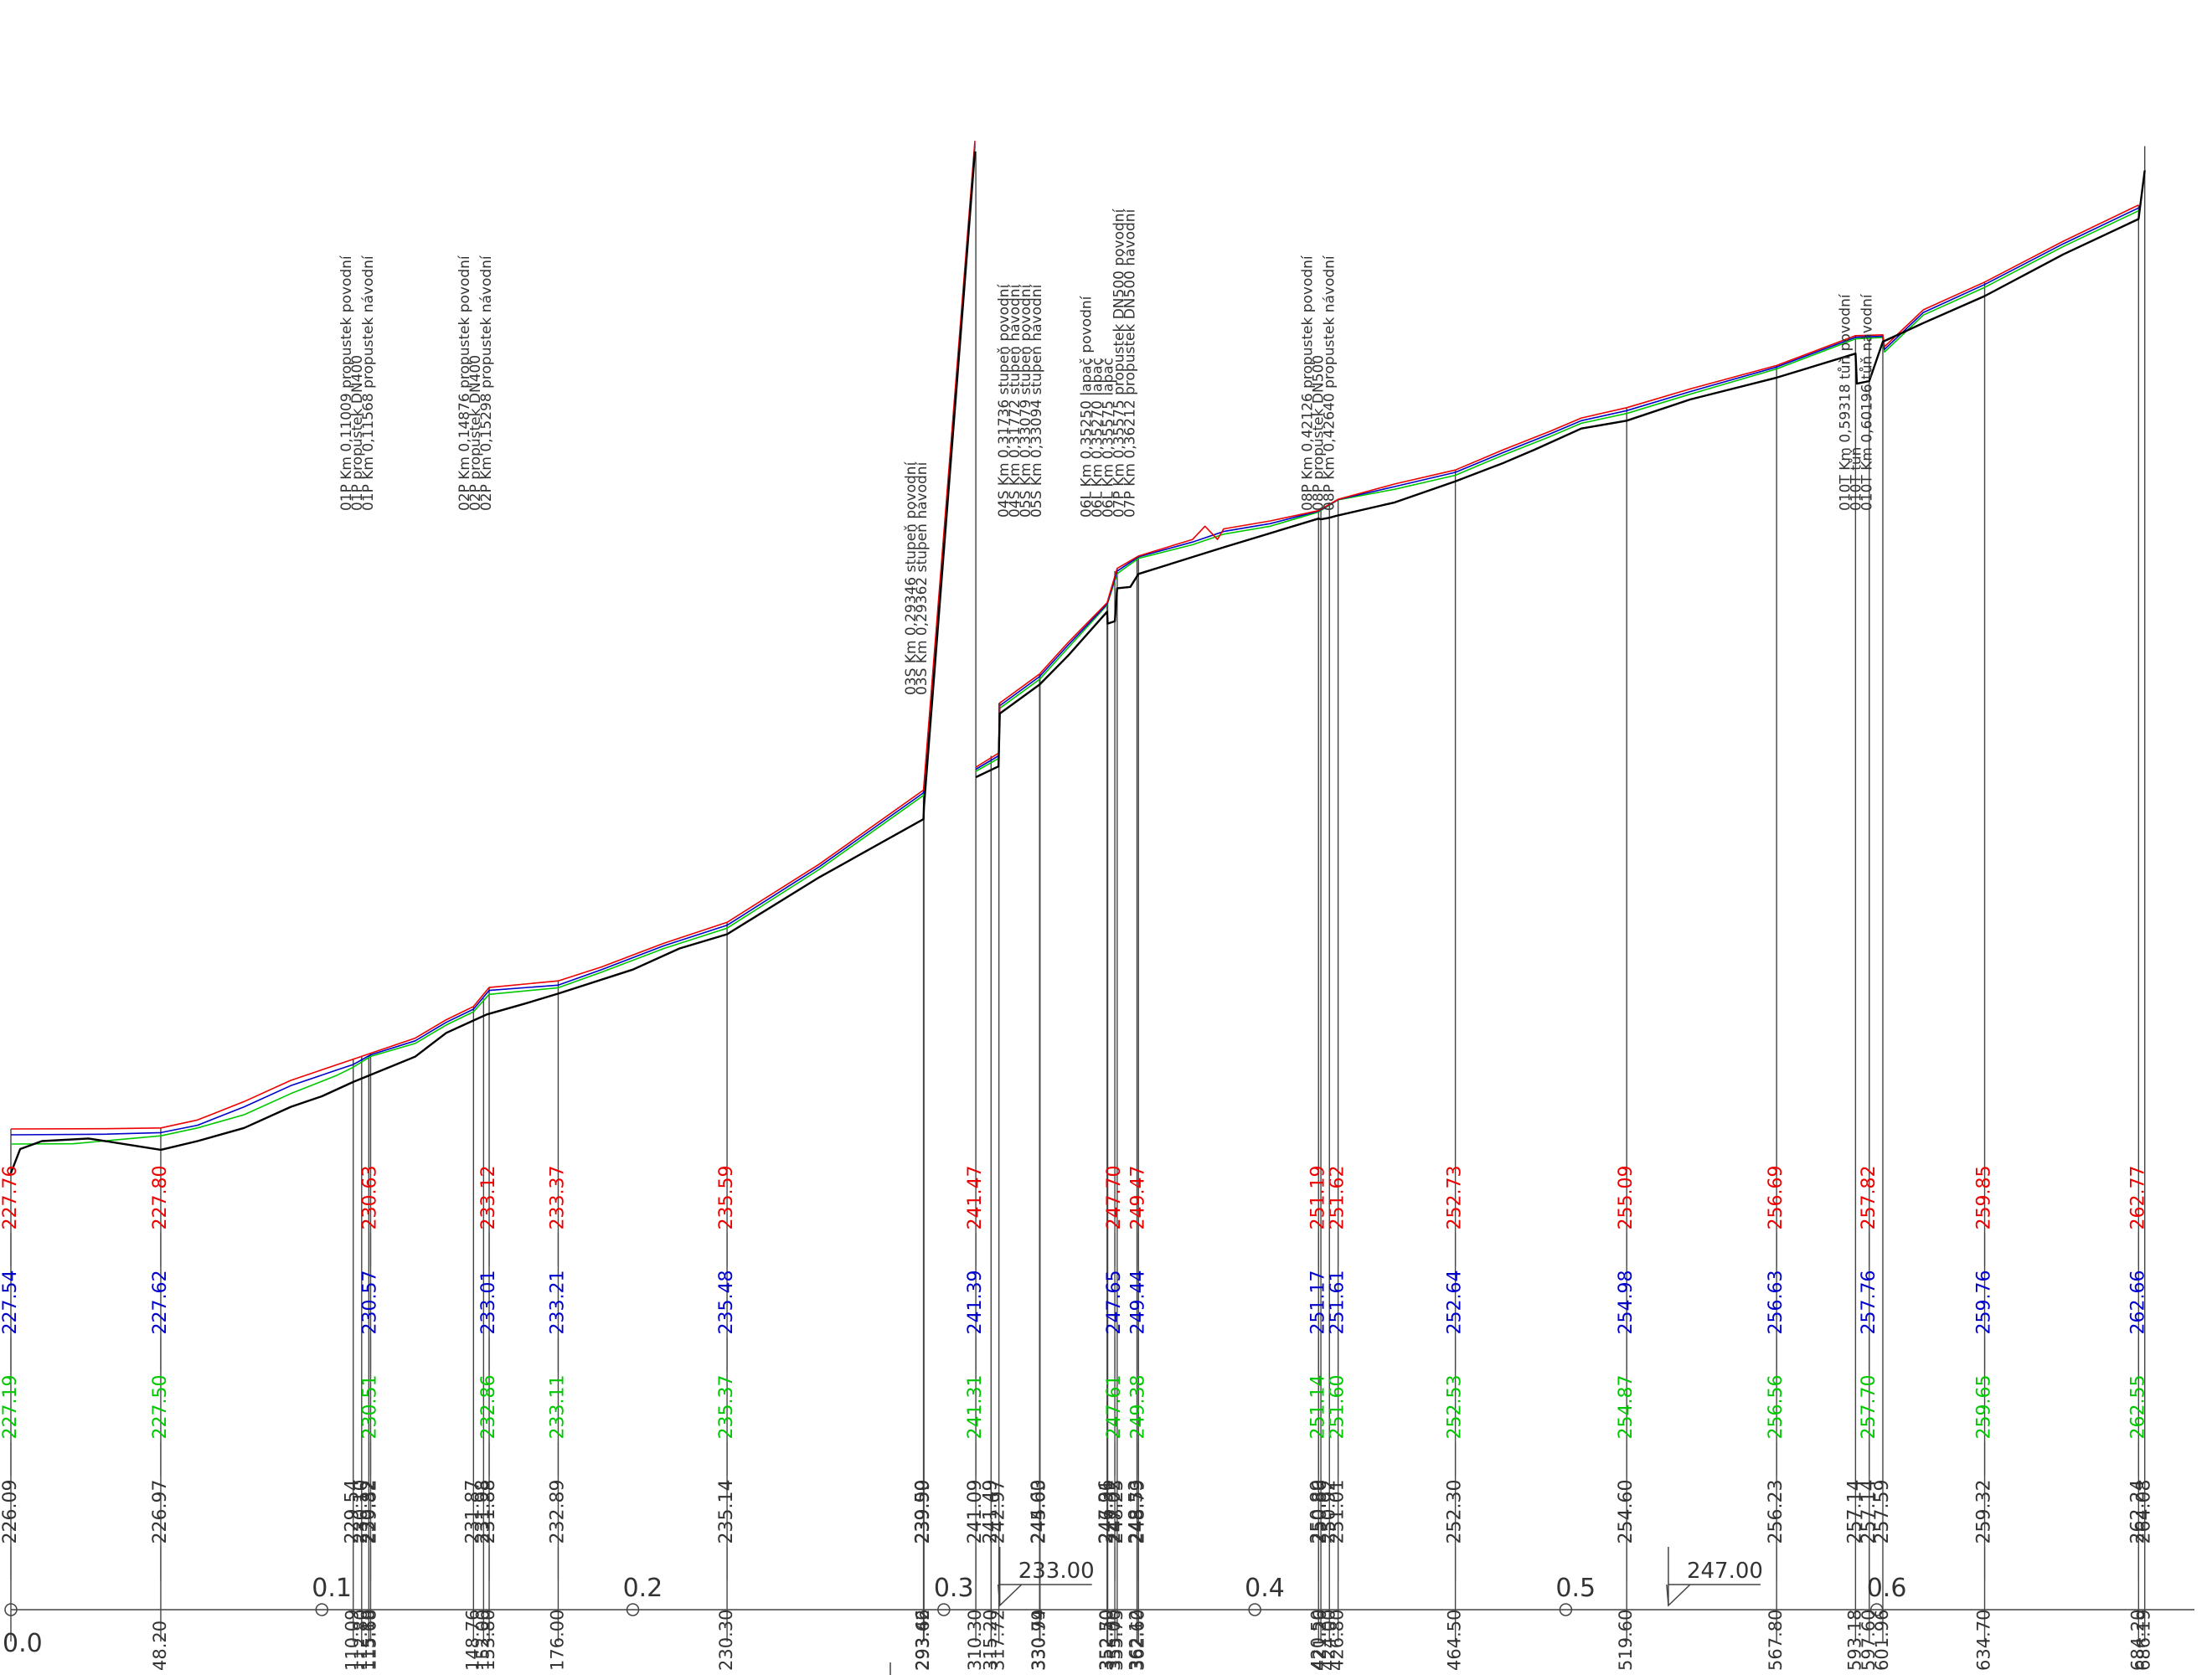  Describe the element at coordinates (975, 1640) in the screenshot. I see `station-label: 310.30` at that location.